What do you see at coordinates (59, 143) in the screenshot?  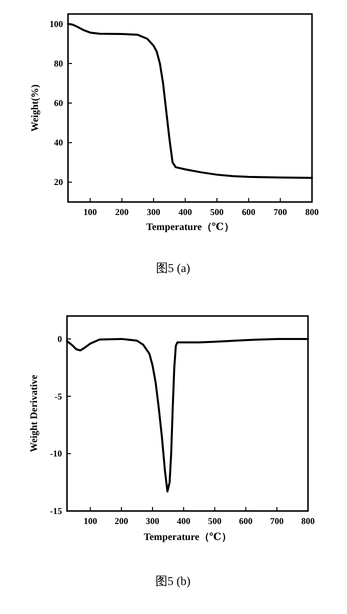 I see `y-tick-label: 40` at bounding box center [59, 143].